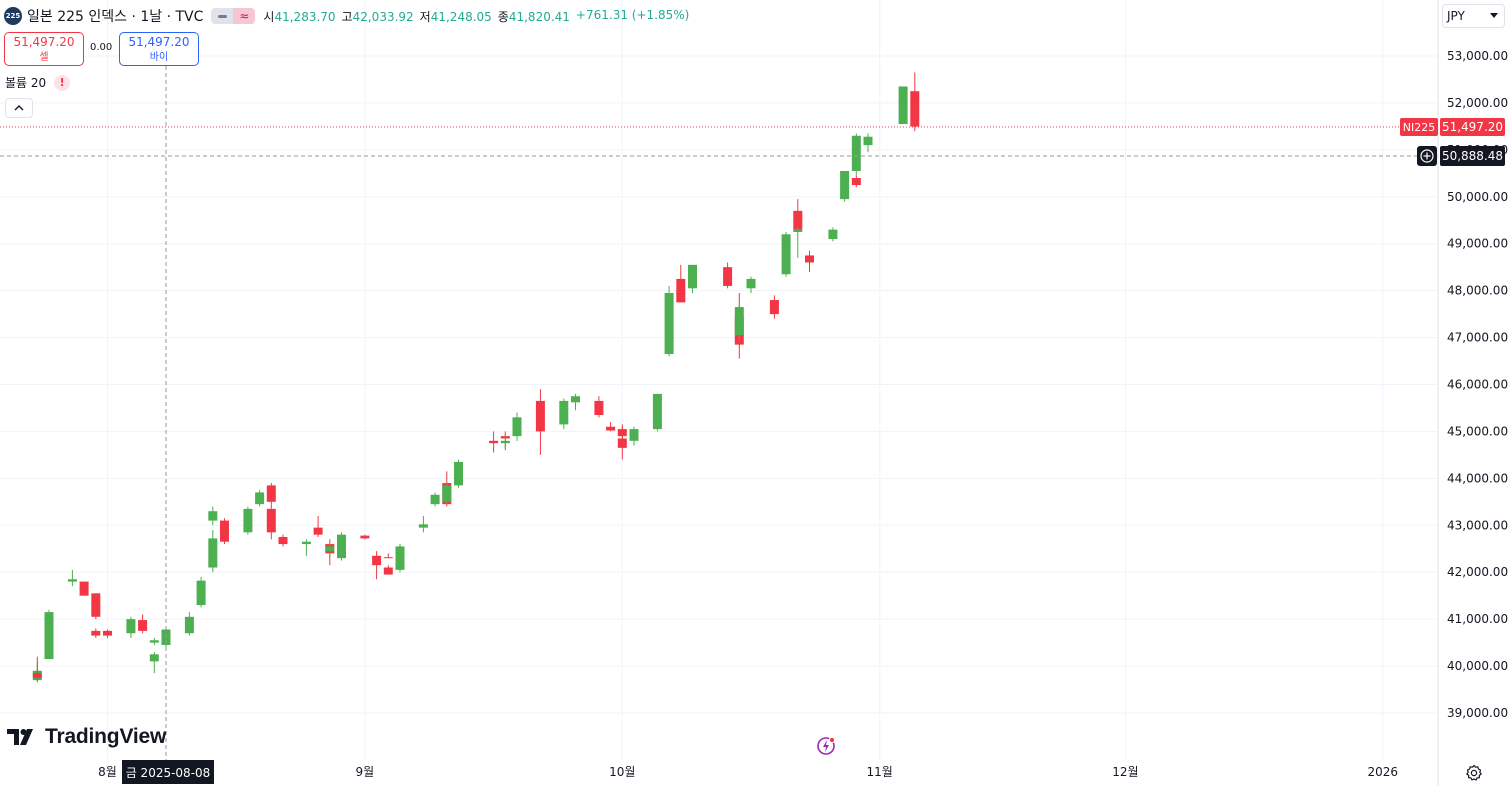  Describe the element at coordinates (168, 772) in the screenshot. I see `crosshair-date-tag: 금 2025-08-08` at that location.